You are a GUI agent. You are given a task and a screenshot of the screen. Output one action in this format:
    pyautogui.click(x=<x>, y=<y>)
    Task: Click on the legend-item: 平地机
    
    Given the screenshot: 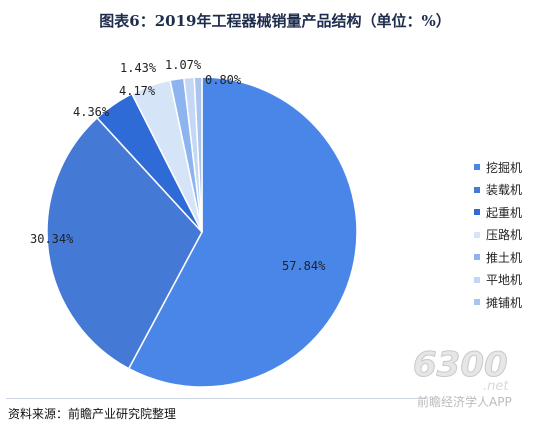 What is the action you would take?
    pyautogui.click(x=498, y=280)
    